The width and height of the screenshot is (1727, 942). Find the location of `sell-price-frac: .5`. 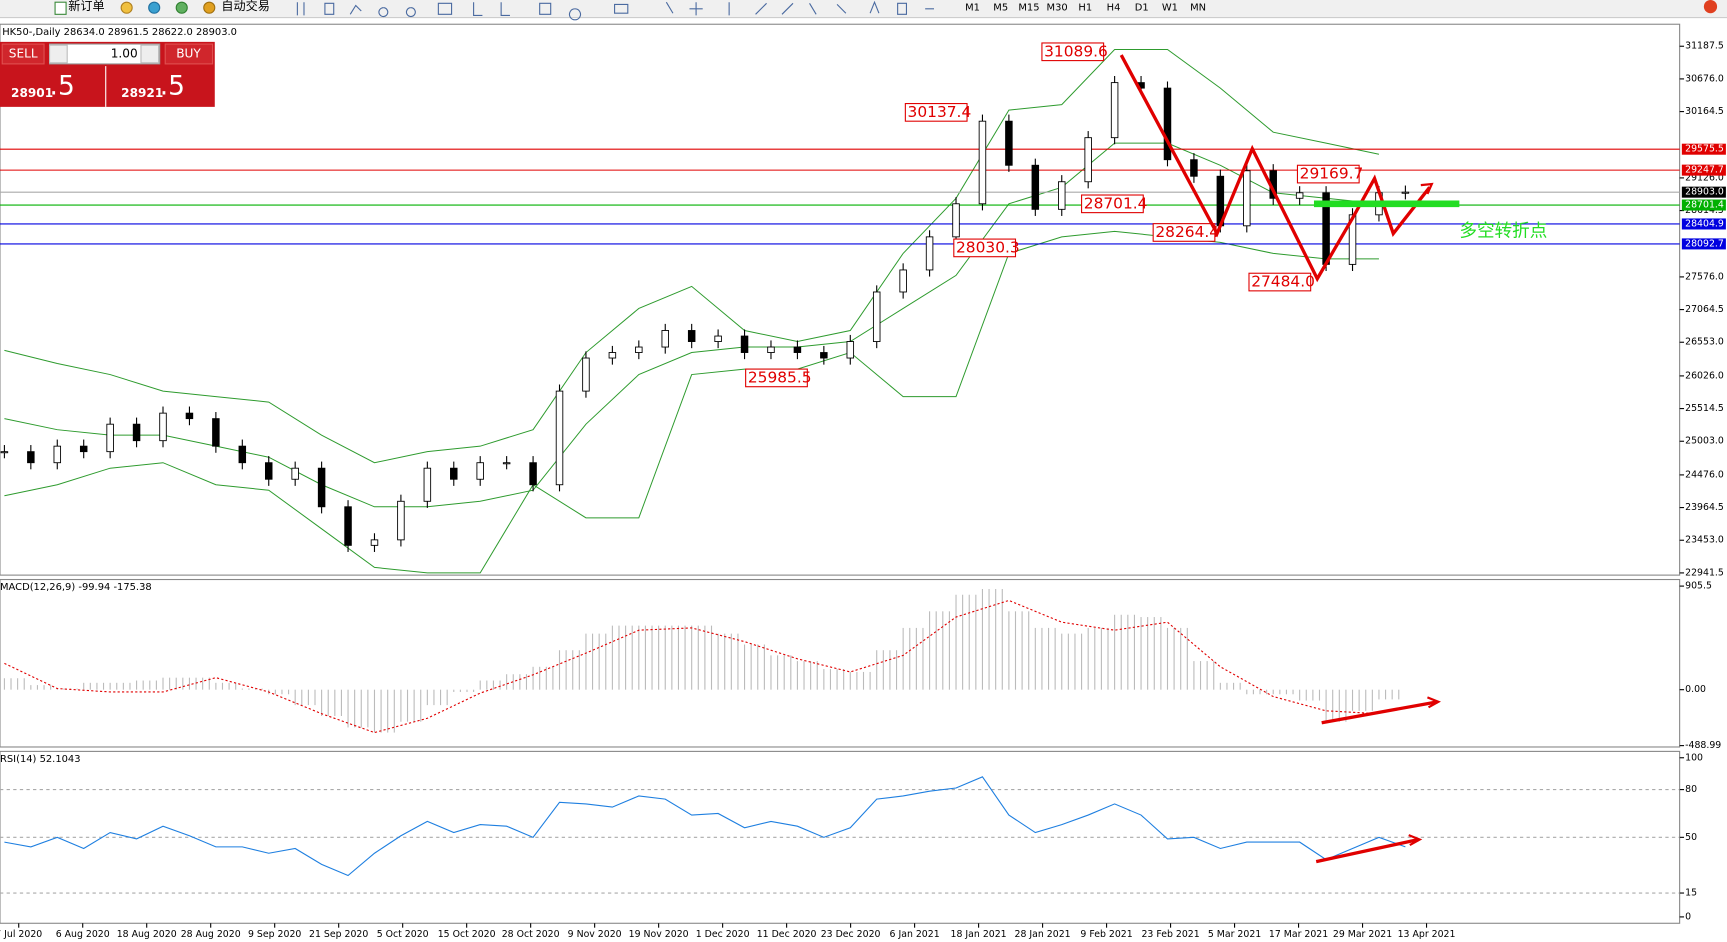

sell-price-frac: .5 is located at coordinates (62, 86).